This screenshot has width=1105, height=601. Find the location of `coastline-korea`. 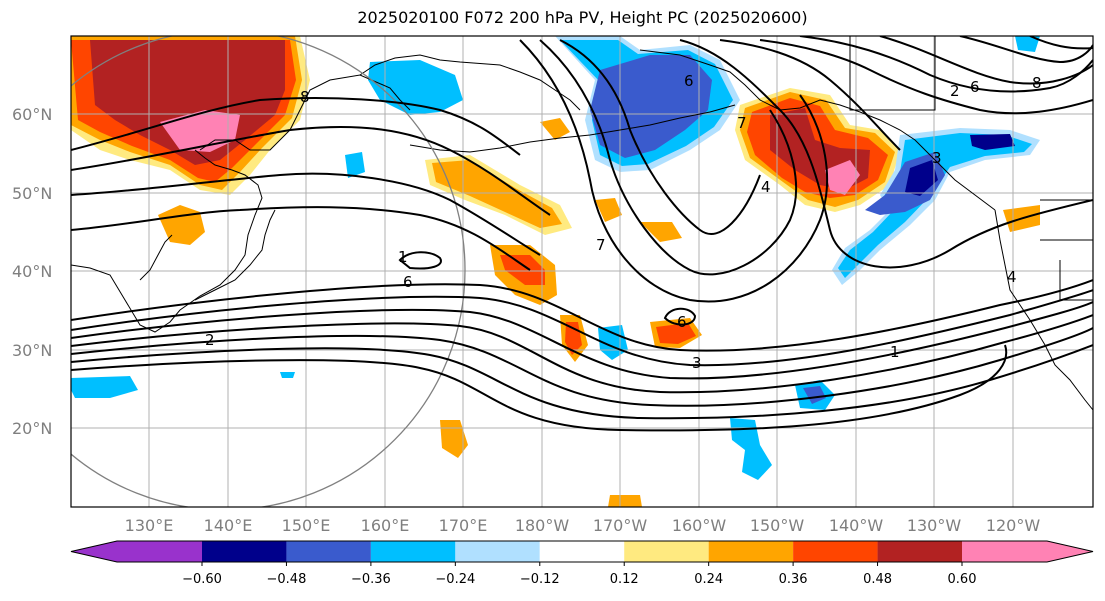

coastline-korea is located at coordinates (156, 257).